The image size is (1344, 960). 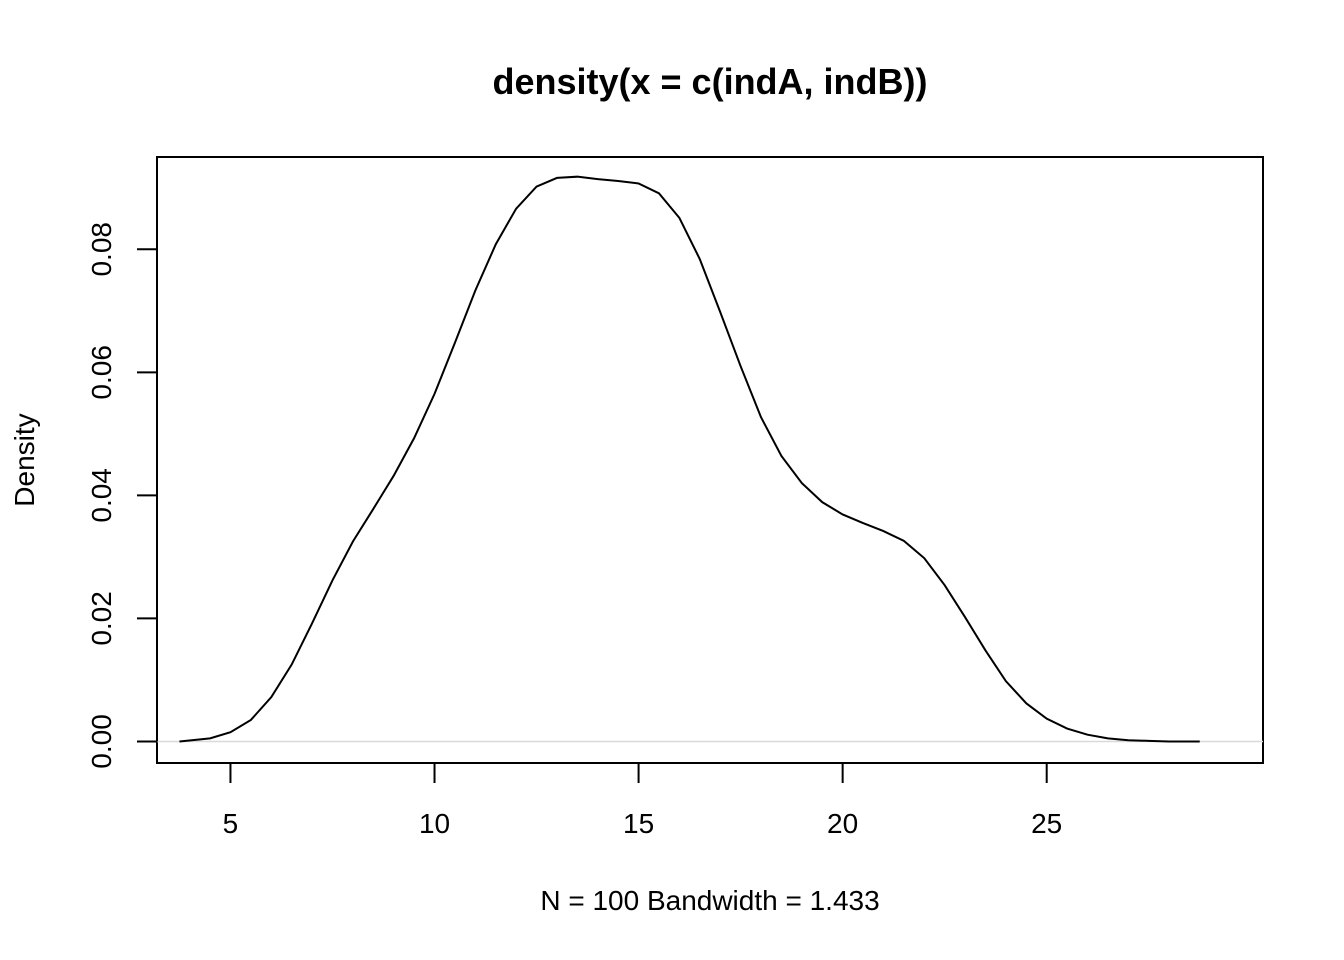 I want to click on x-tick-label: 25, so click(x=1046, y=823).